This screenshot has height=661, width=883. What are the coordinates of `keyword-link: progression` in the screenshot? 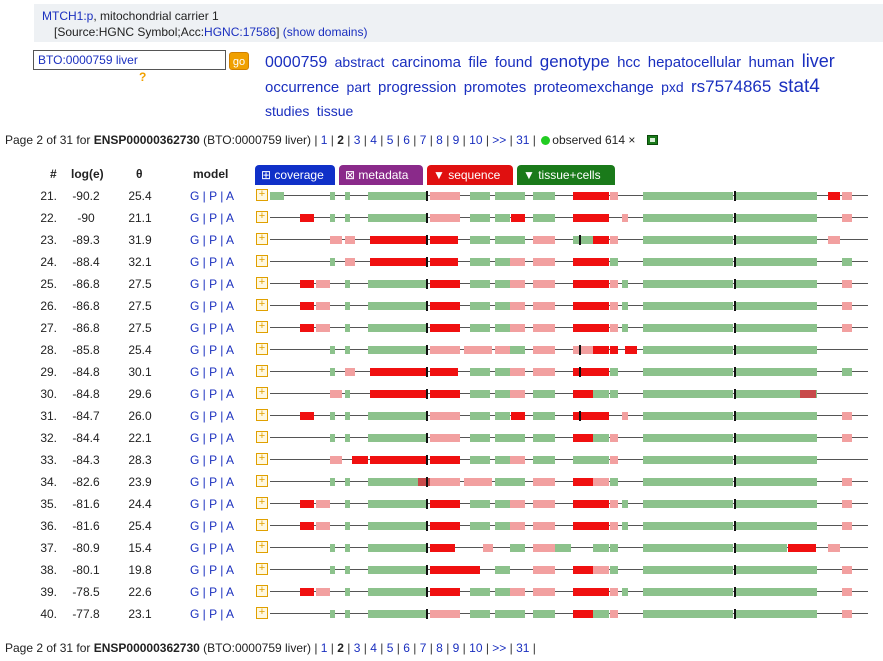 It's located at (417, 87).